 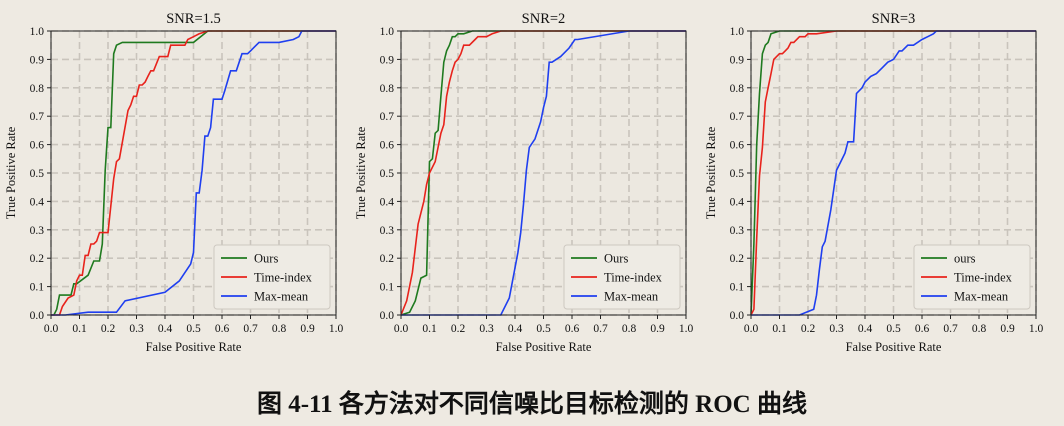 I want to click on legend-label-ours: ours, so click(x=965, y=259).